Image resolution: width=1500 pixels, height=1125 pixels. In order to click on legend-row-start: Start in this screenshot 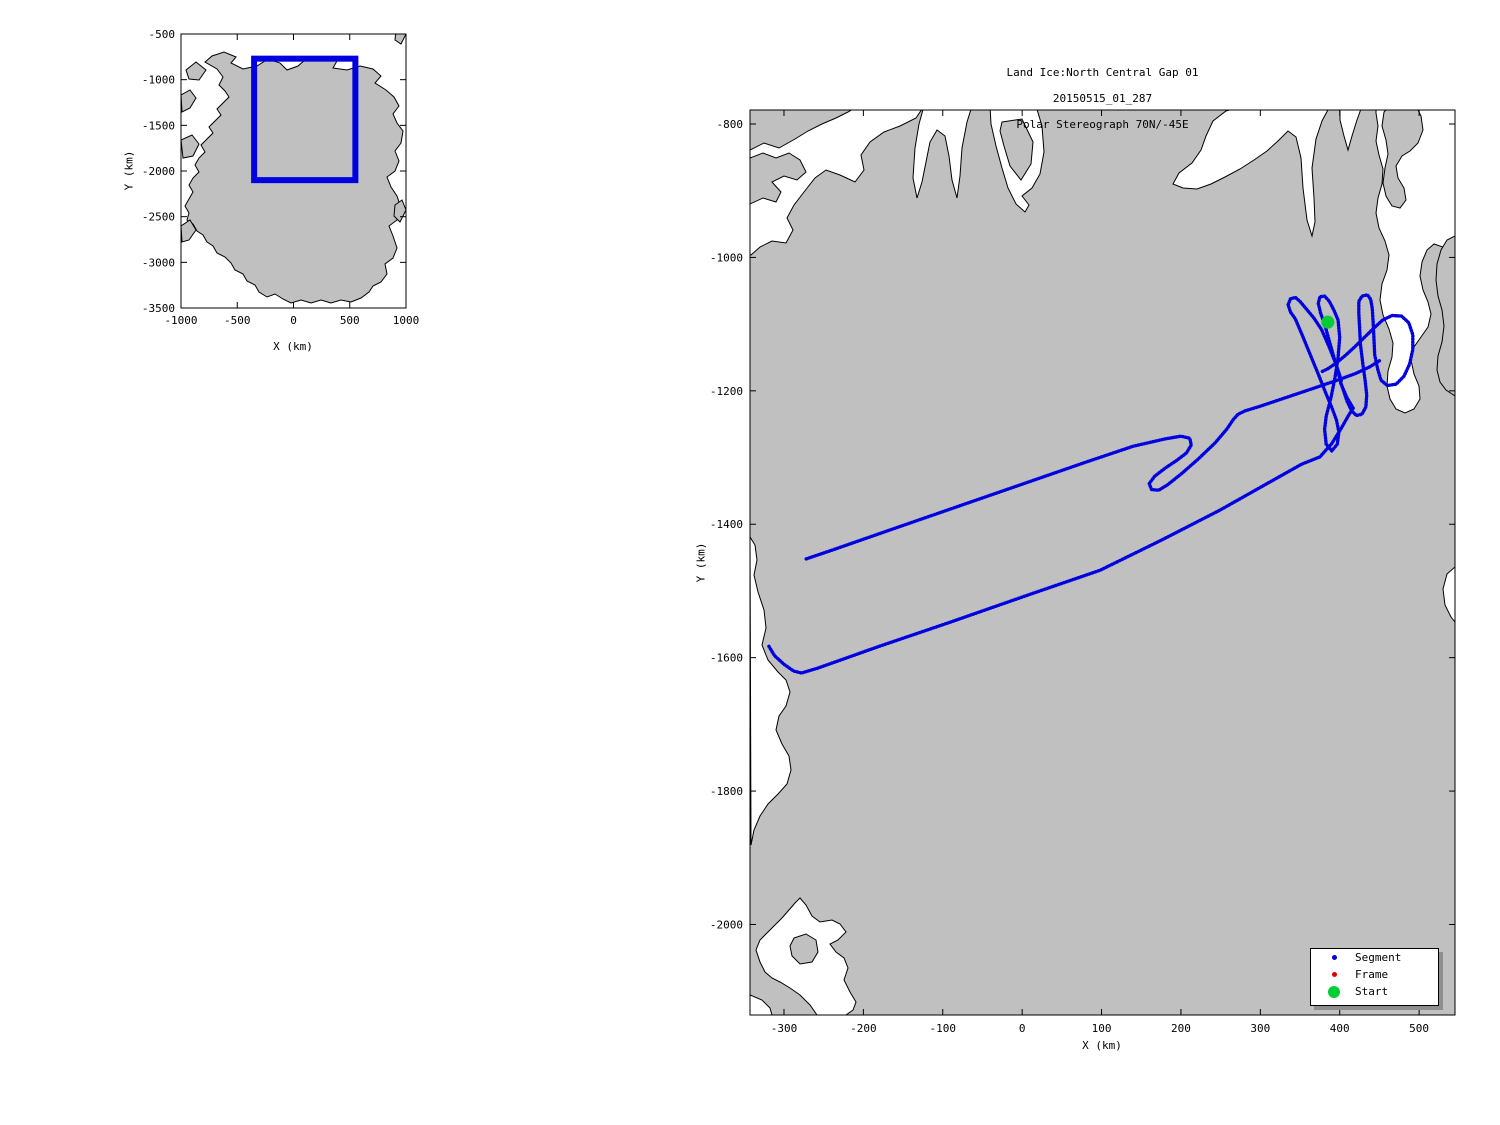, I will do `click(1374, 991)`.